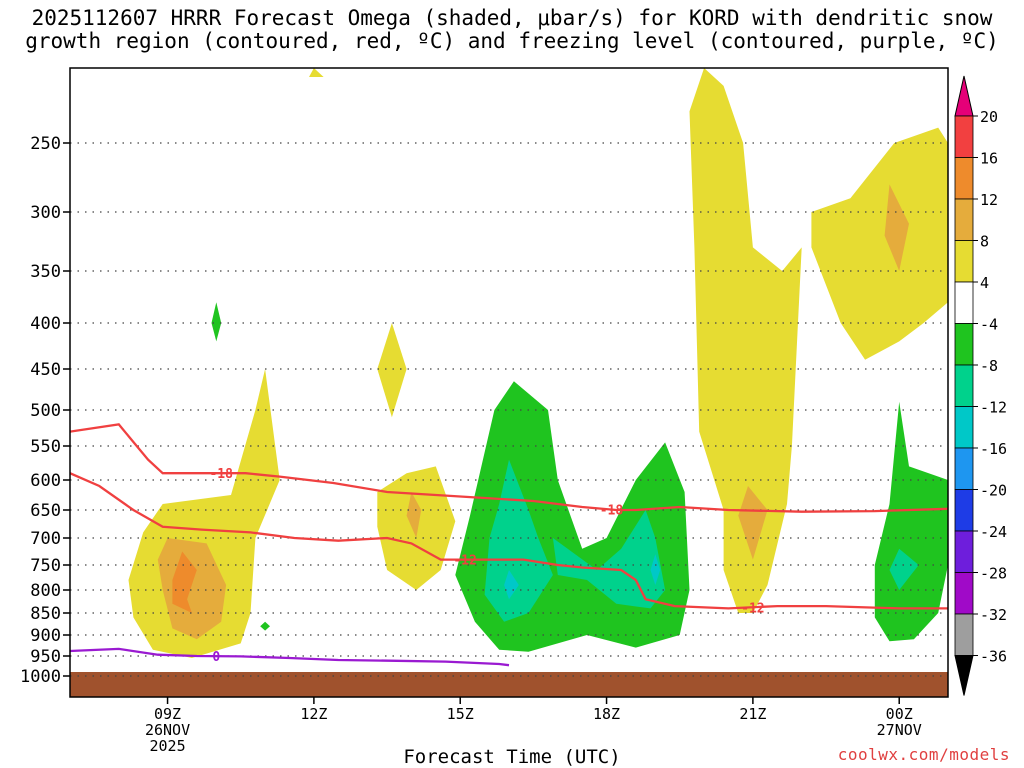  What do you see at coordinates (216, 322) in the screenshot?
I see `omega-shade--4-0` at bounding box center [216, 322].